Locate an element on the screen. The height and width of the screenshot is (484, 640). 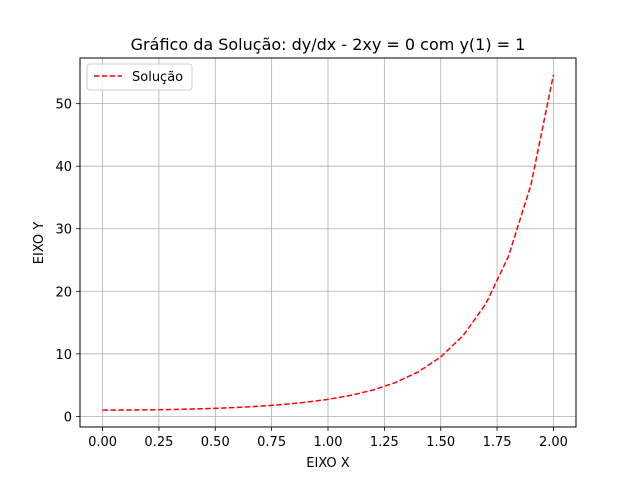
legend-label-solucao: Solução is located at coordinates (157, 77).